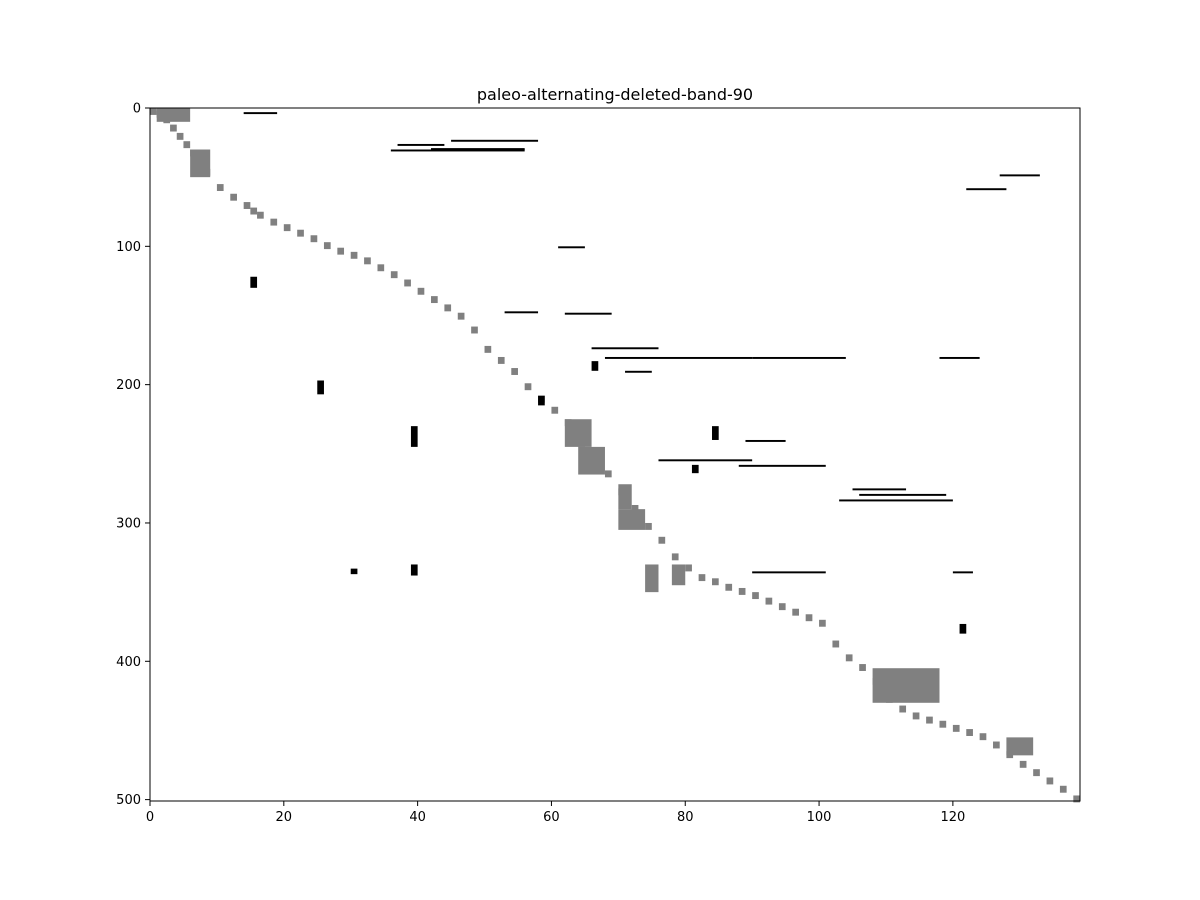 This screenshot has height=900, width=1200. I want to click on x-tick-label: 120, so click(952, 817).